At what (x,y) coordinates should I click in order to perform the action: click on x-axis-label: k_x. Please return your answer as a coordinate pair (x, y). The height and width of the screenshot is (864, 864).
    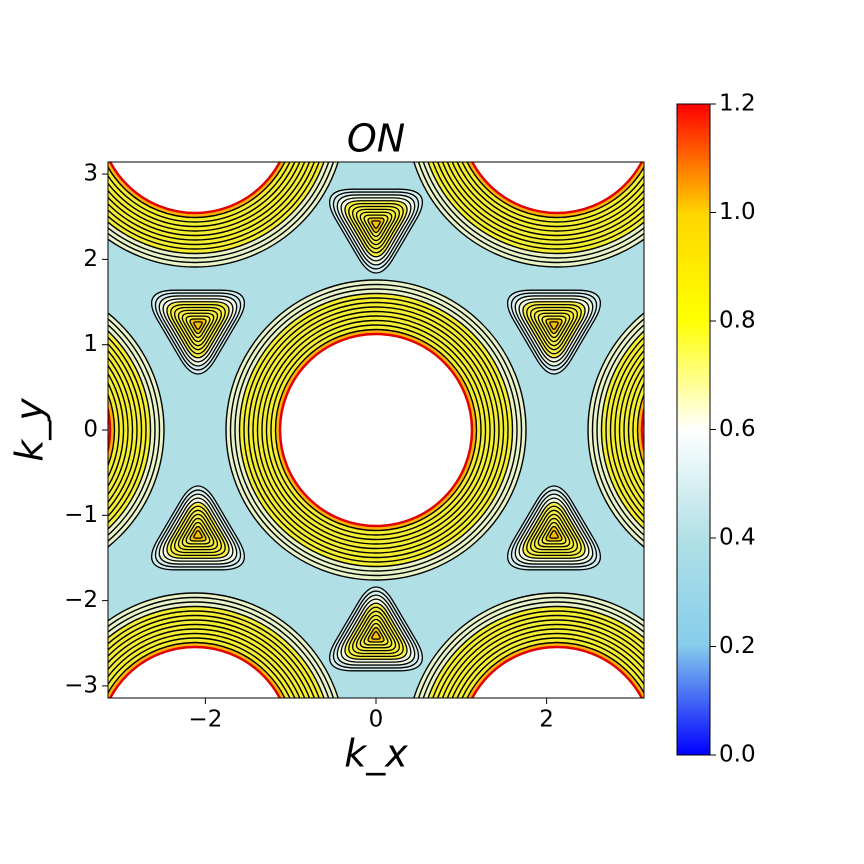
    Looking at the image, I should click on (376, 754).